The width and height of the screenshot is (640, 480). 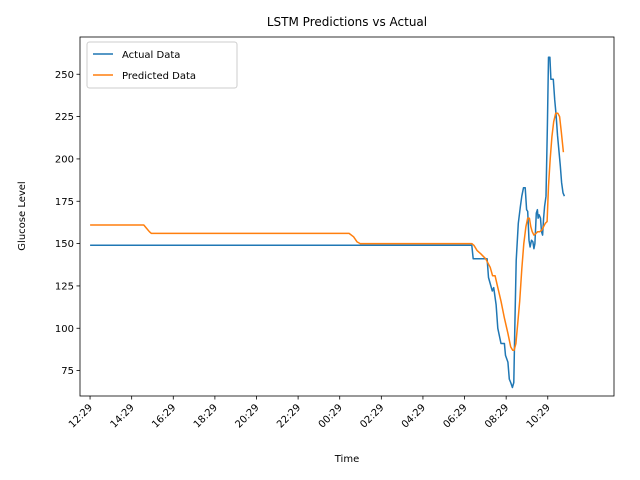 What do you see at coordinates (159, 76) in the screenshot?
I see `legend-label-predicted-data: Predicted Data` at bounding box center [159, 76].